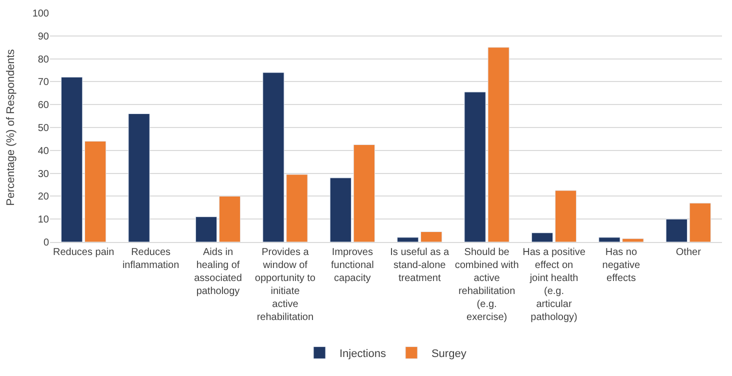  Describe the element at coordinates (218, 272) in the screenshot. I see `x-tick-label: Aids in healing of associated pathology` at that location.